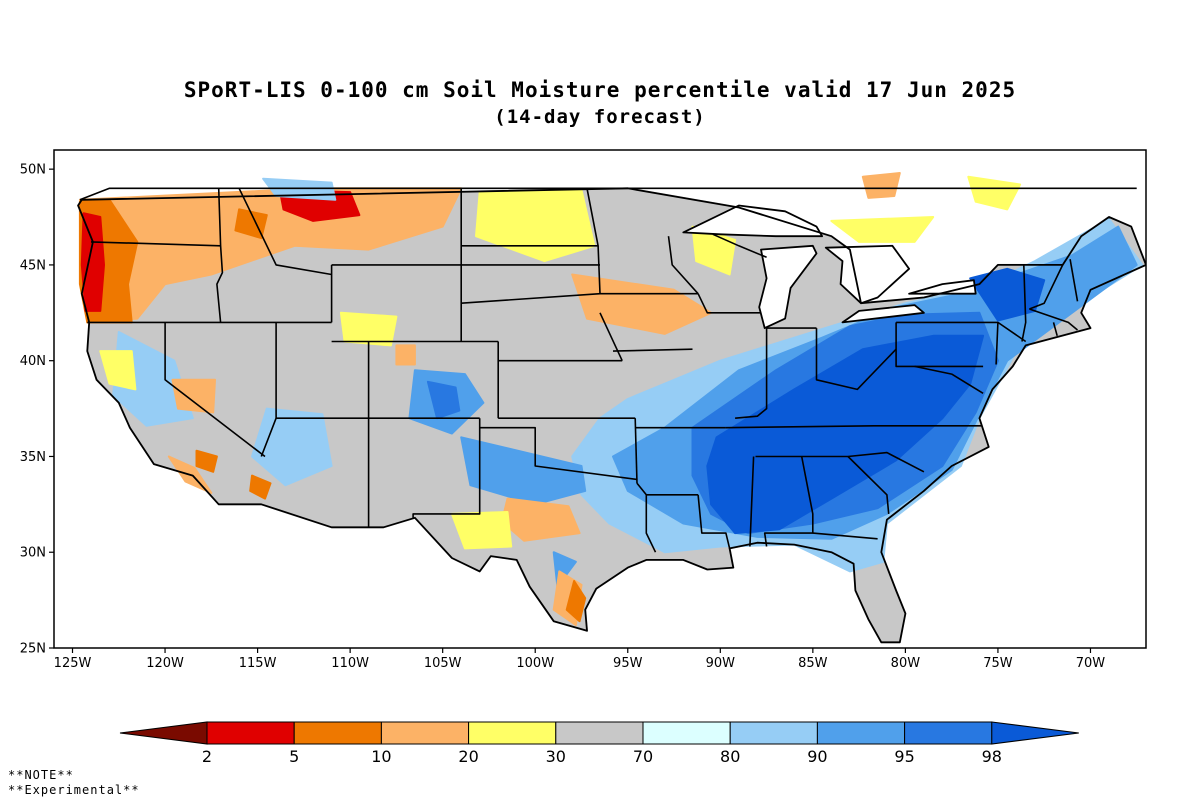  What do you see at coordinates (556, 756) in the screenshot?
I see `colorbar-label: 30` at bounding box center [556, 756].